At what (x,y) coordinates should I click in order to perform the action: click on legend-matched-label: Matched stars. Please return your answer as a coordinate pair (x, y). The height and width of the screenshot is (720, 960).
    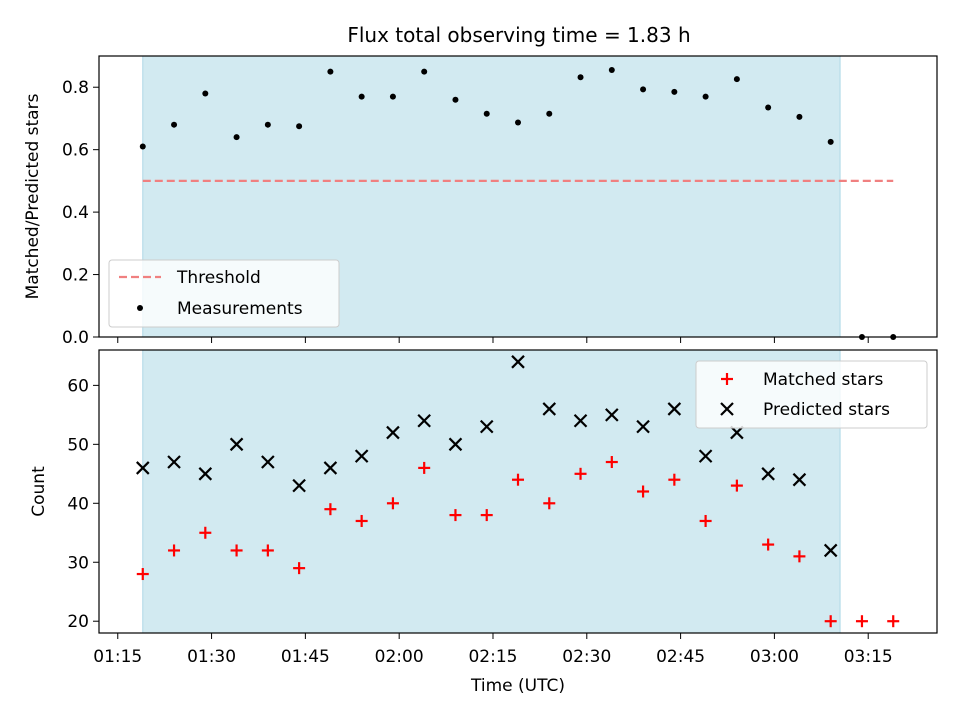
    Looking at the image, I should click on (823, 380).